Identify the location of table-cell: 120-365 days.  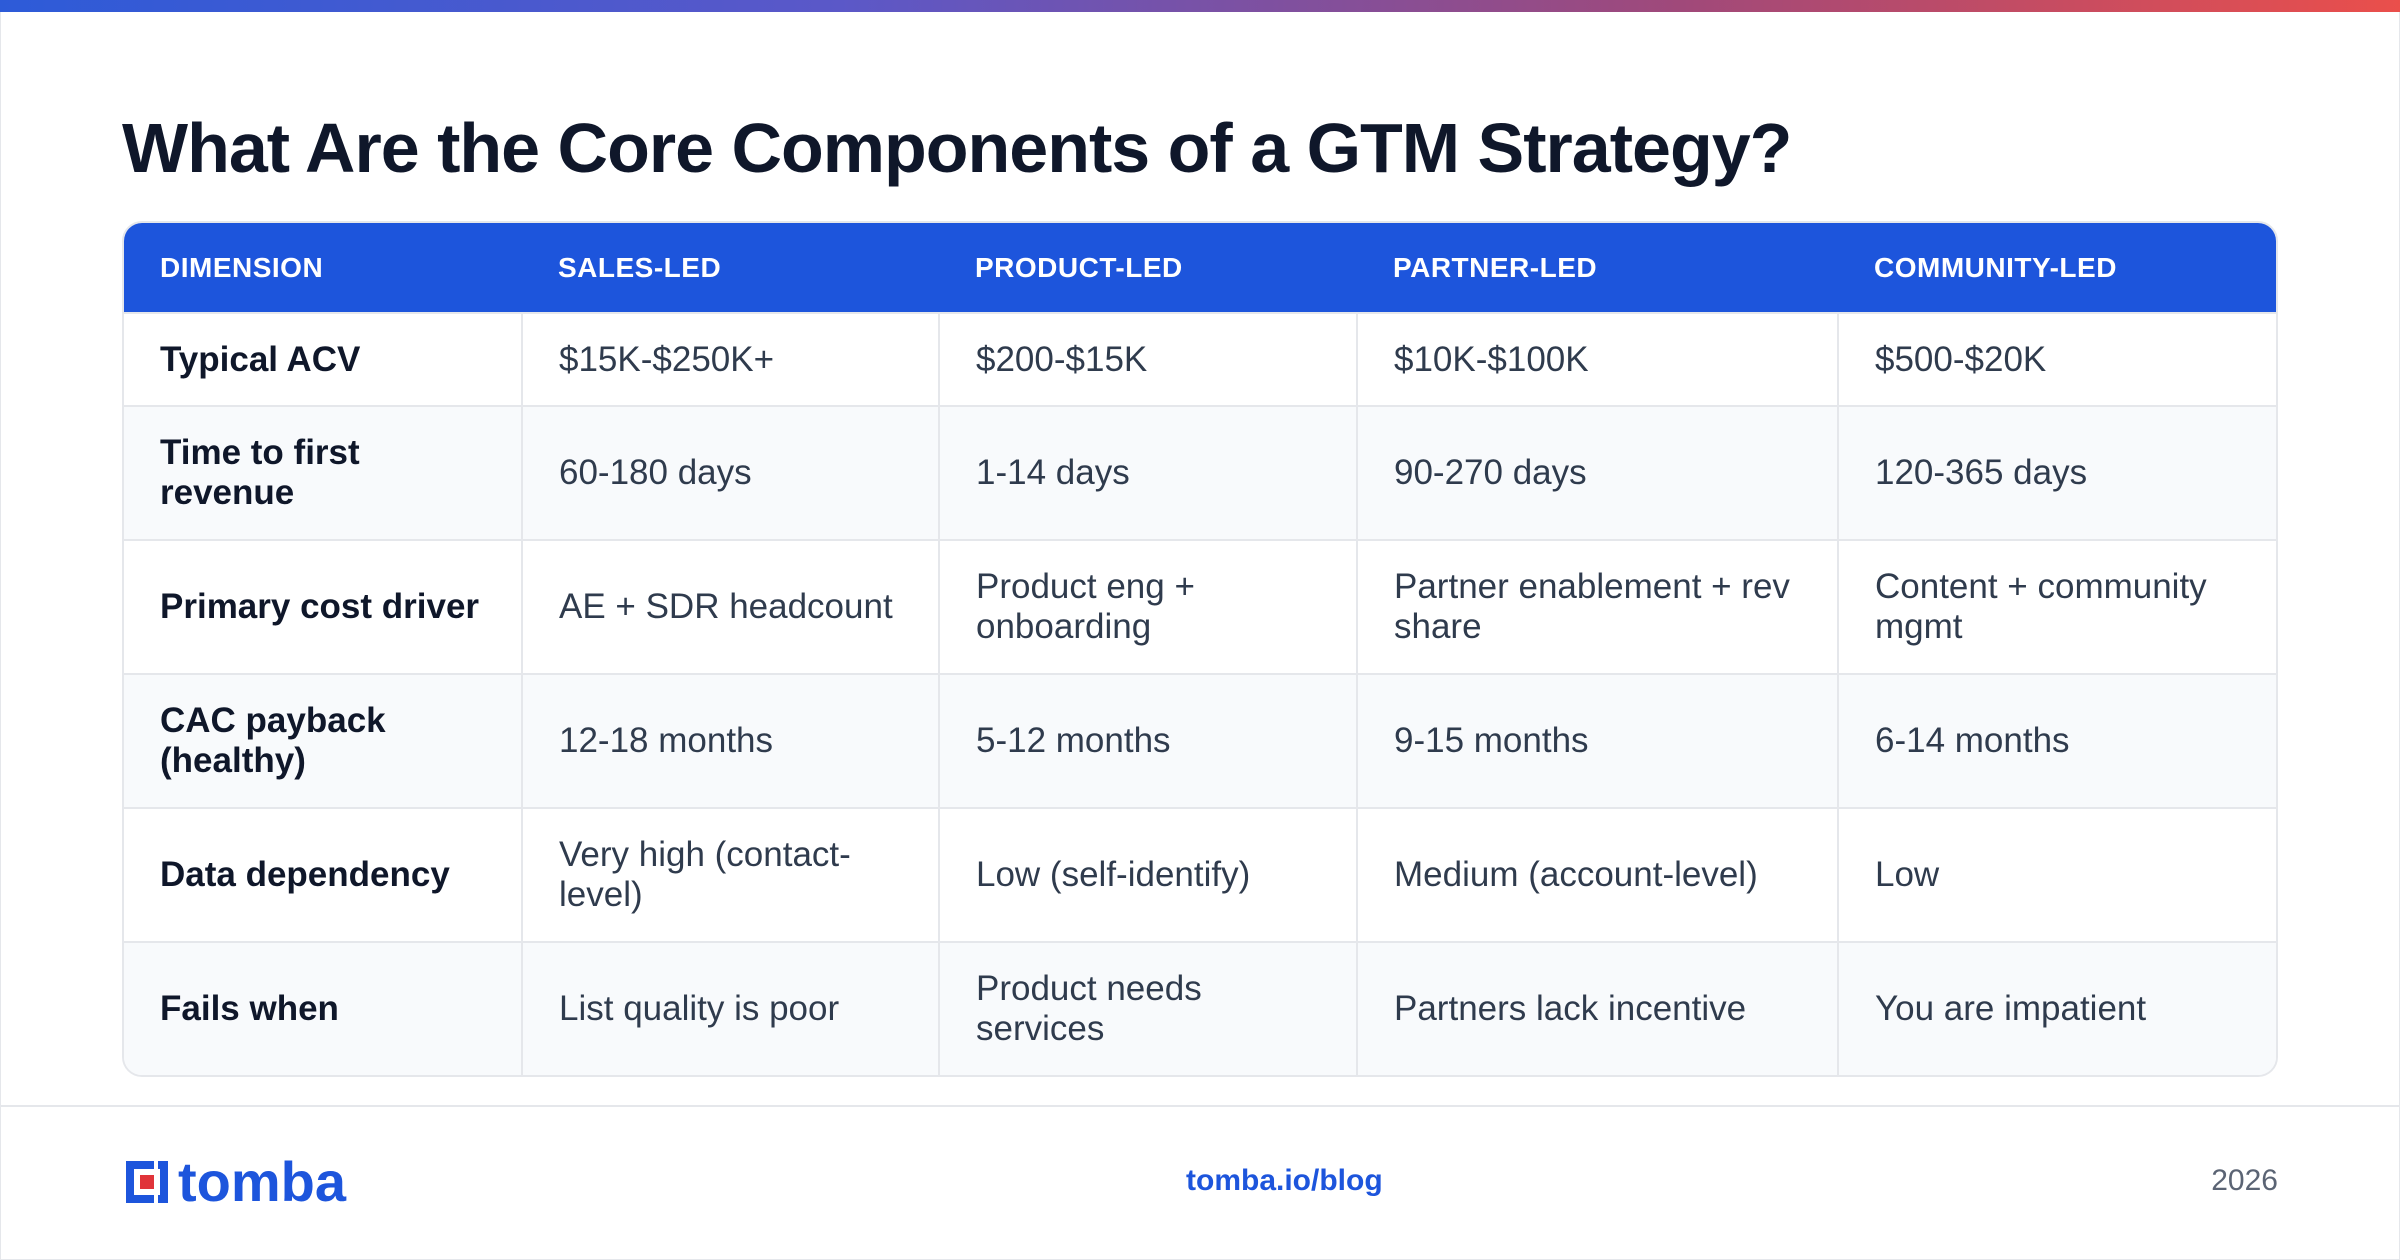
(2056, 473).